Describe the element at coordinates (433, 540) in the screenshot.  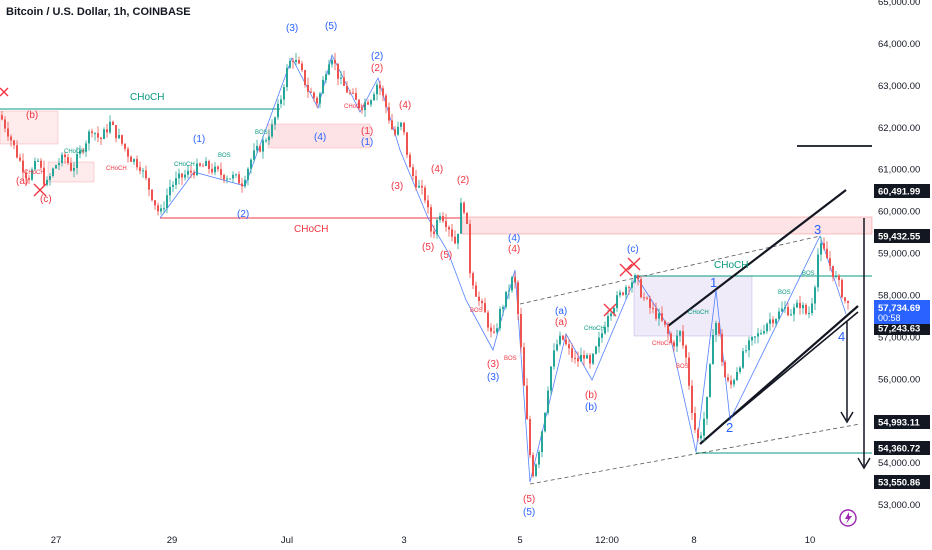
I see `time-axis: 27 29 Jul 3 5 12:00 8 10` at that location.